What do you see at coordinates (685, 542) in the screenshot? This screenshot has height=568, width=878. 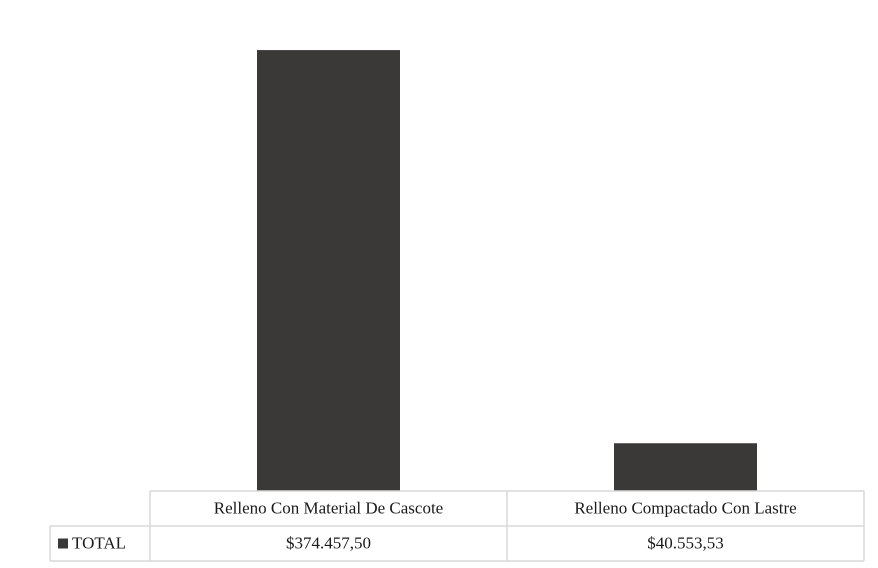 I see `data-label: $40.553,53` at bounding box center [685, 542].